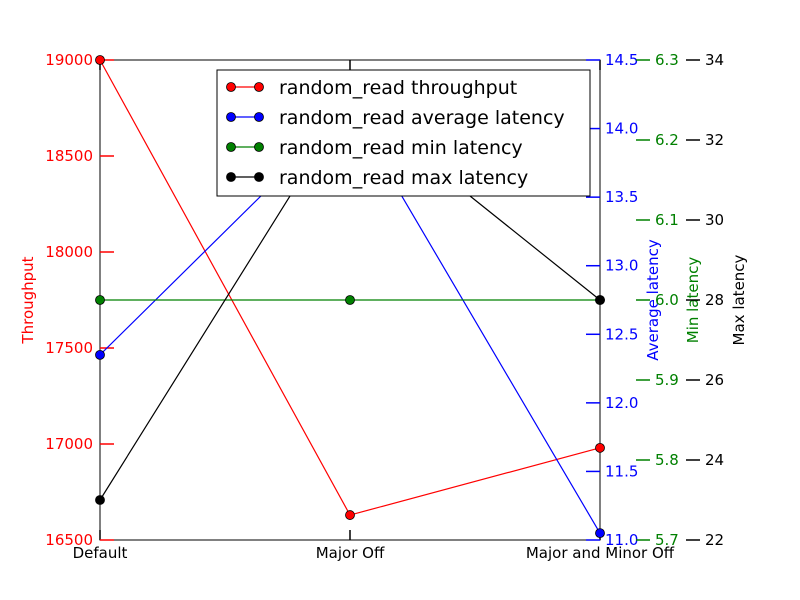  What do you see at coordinates (667, 140) in the screenshot?
I see `y-tick-label: 6.2` at bounding box center [667, 140].